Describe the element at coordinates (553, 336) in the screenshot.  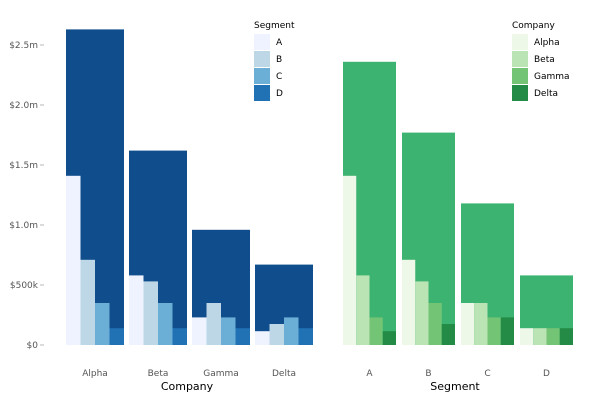
I see `bar-d-gamma` at that location.